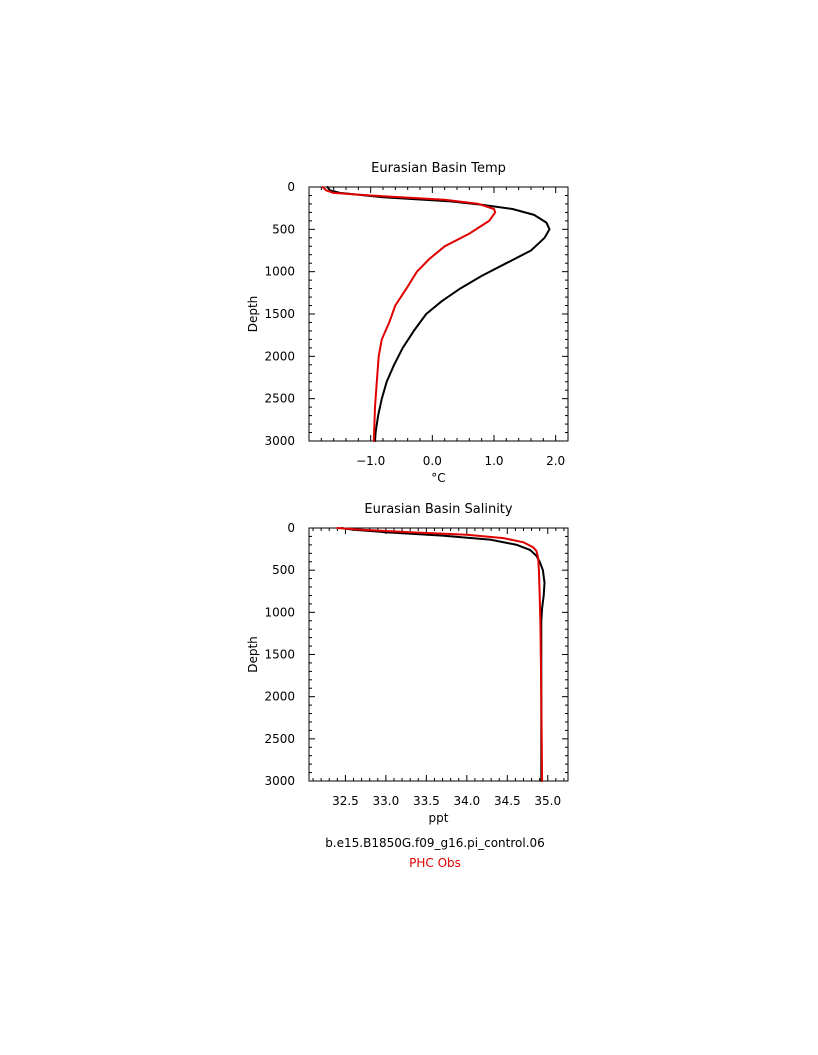 The height and width of the screenshot is (1055, 818). What do you see at coordinates (370, 461) in the screenshot?
I see `x-tick-label: −1.0` at bounding box center [370, 461].